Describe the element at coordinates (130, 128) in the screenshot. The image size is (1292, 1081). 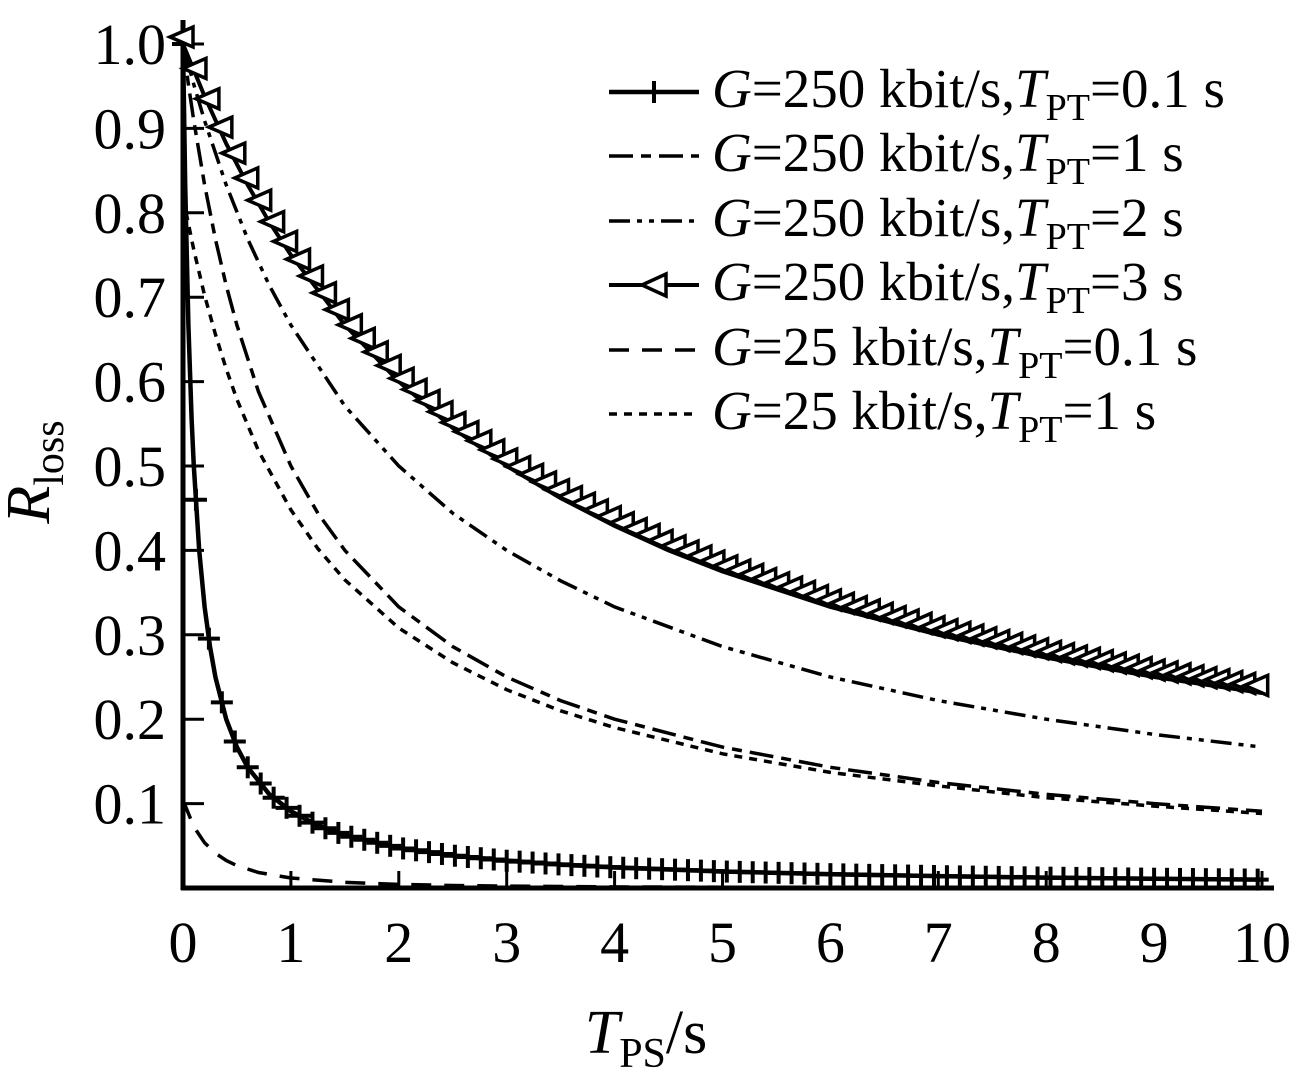
I see `y-tick-label: 0.9` at that location.